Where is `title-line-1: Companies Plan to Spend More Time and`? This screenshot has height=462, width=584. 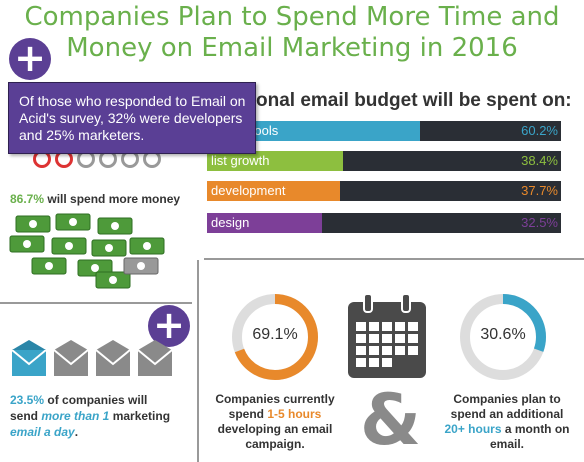 title-line-1: Companies Plan to Spend More Time and is located at coordinates (292, 17).